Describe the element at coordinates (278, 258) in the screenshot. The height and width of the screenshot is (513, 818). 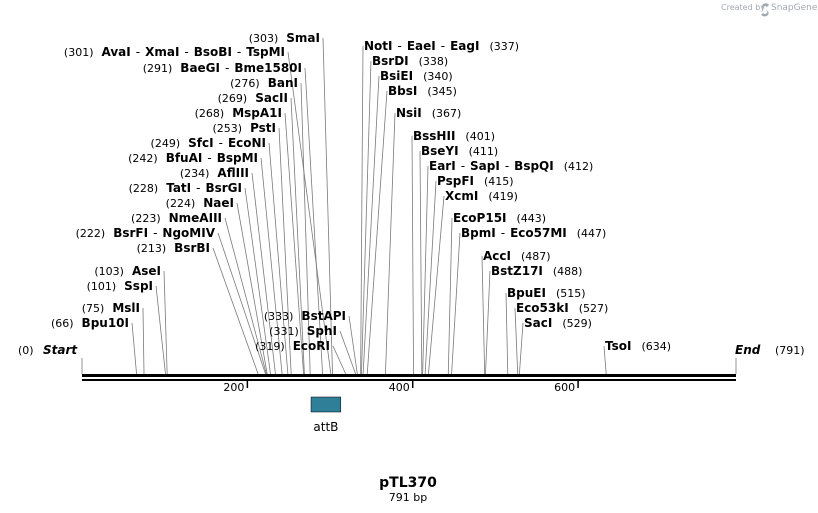
I see `site-connector-sfci` at that location.